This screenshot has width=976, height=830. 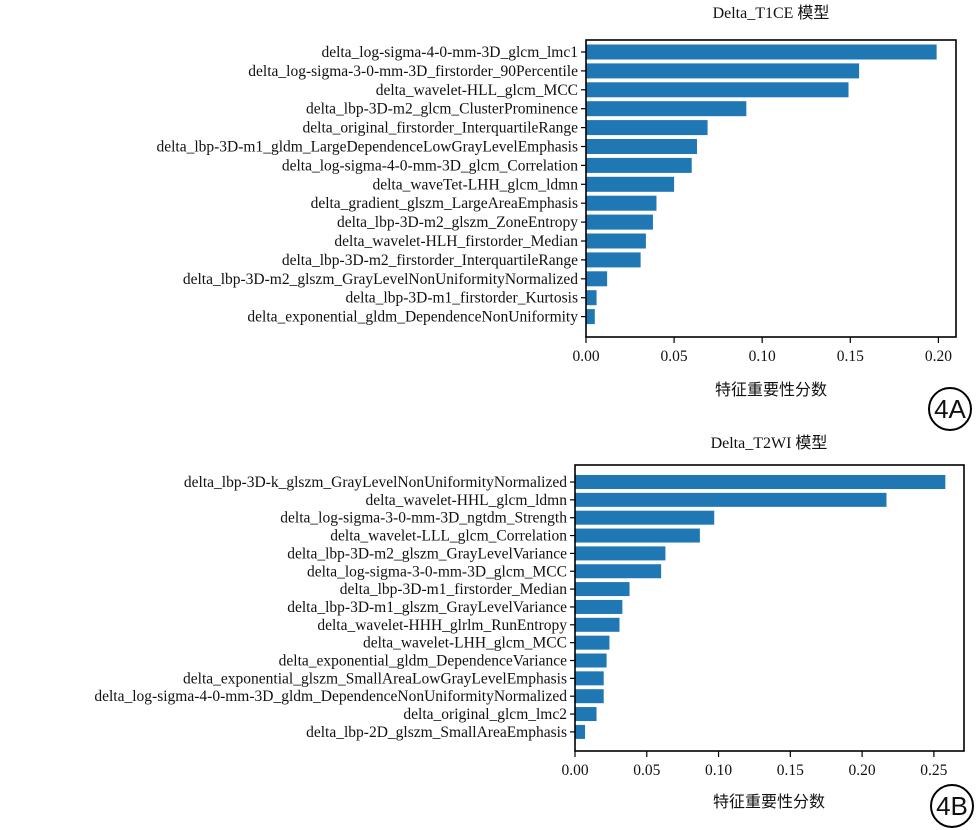 I want to click on y-tick-label: delta_wavelet-LLL_glcm_Correlation, so click(x=448, y=536).